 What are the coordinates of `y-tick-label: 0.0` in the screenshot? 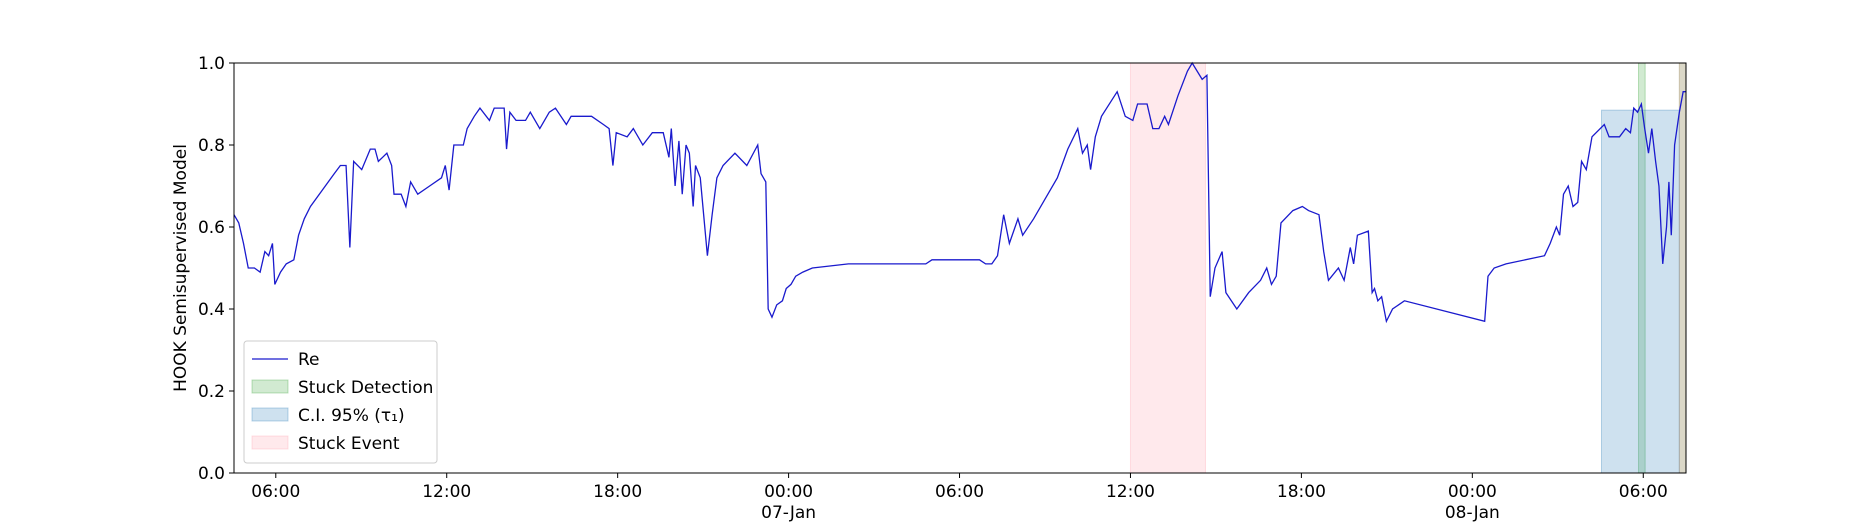 It's located at (211, 474).